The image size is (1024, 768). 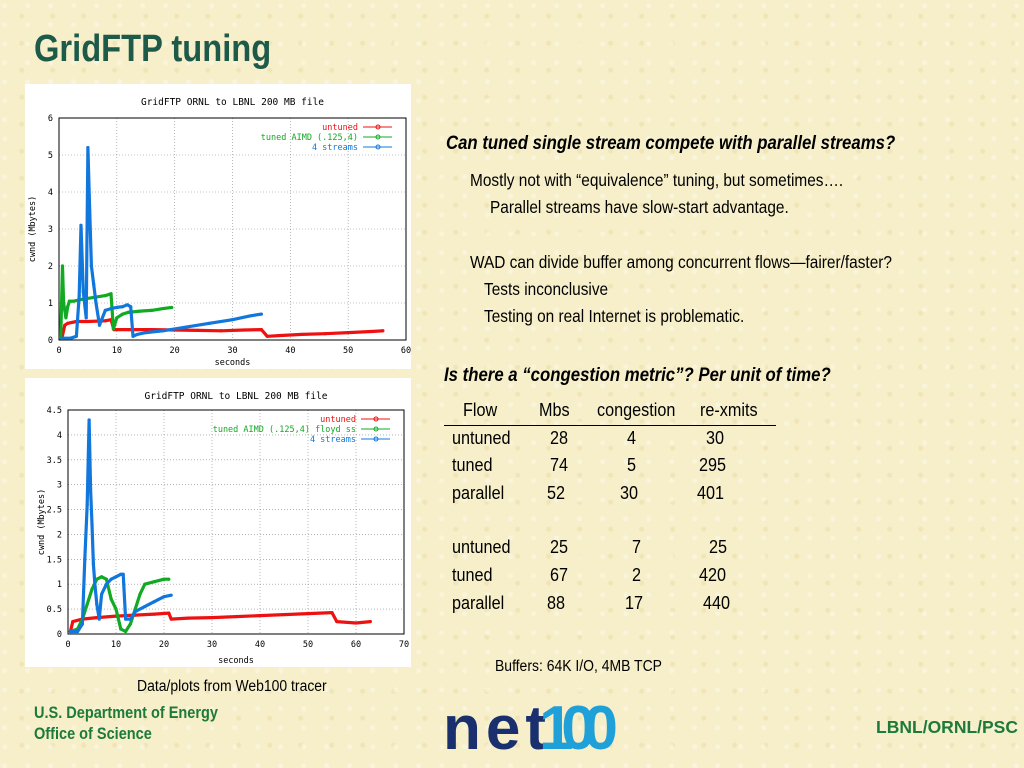 I want to click on net100-logo: net 100, so click(x=531, y=728).